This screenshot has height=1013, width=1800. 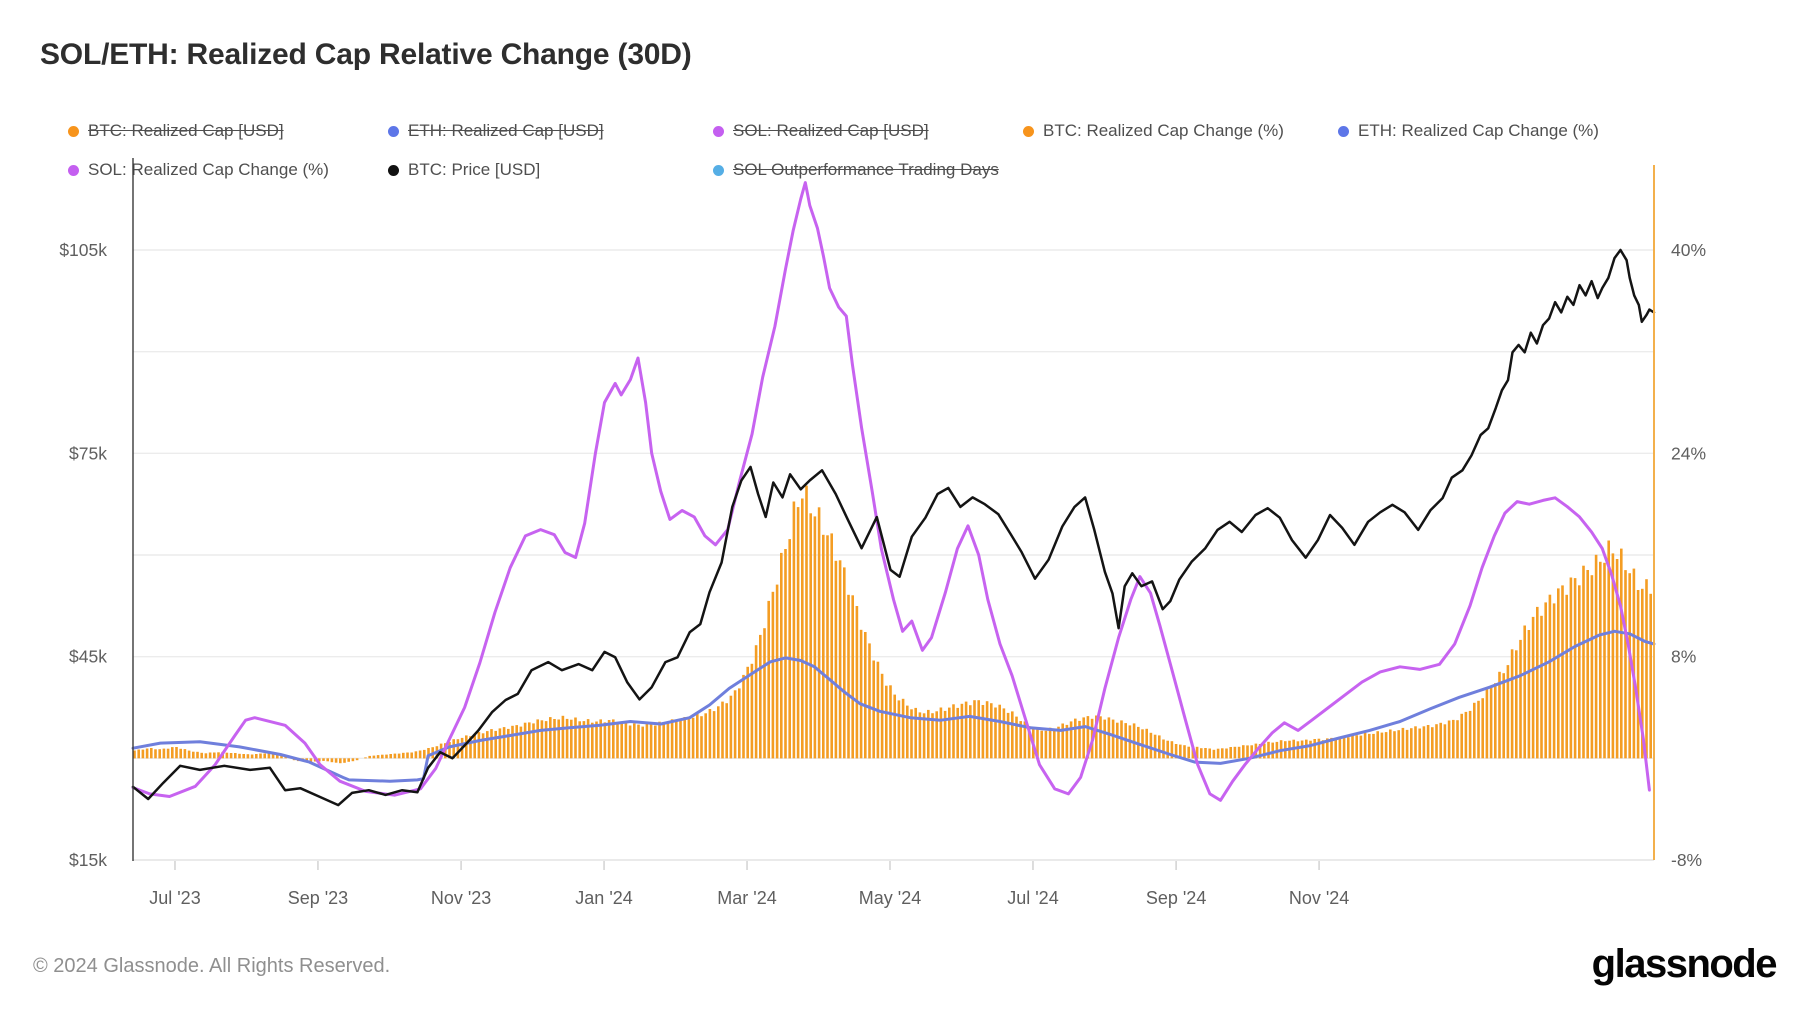 What do you see at coordinates (856, 170) in the screenshot?
I see `legend-item: SOL Outperformance Trading Days` at bounding box center [856, 170].